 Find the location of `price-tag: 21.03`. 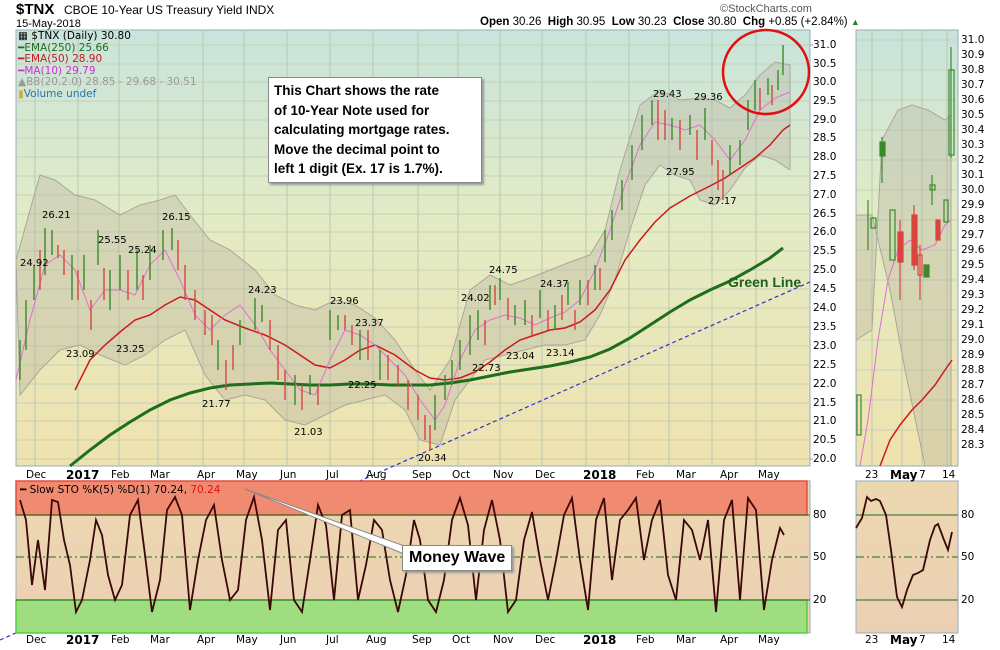

price-tag: 21.03 is located at coordinates (308, 432).